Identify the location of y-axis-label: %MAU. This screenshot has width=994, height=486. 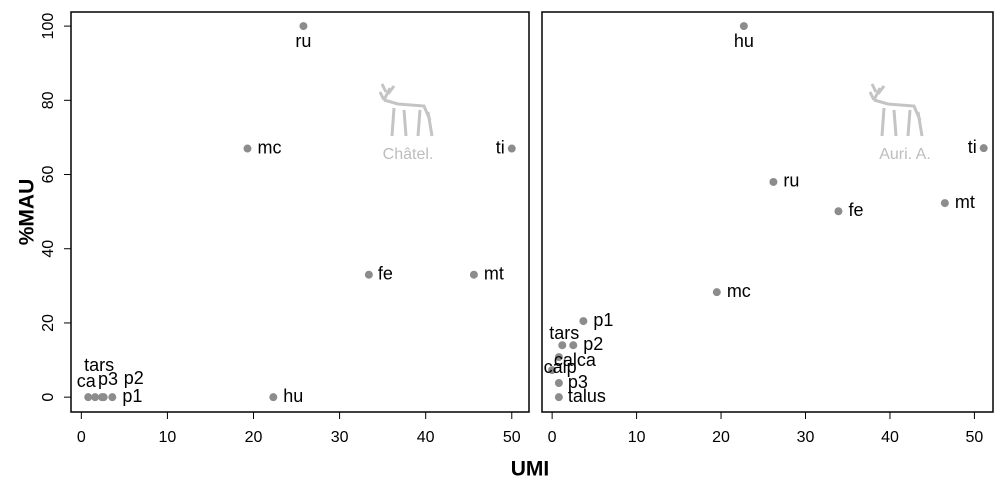
(27, 212).